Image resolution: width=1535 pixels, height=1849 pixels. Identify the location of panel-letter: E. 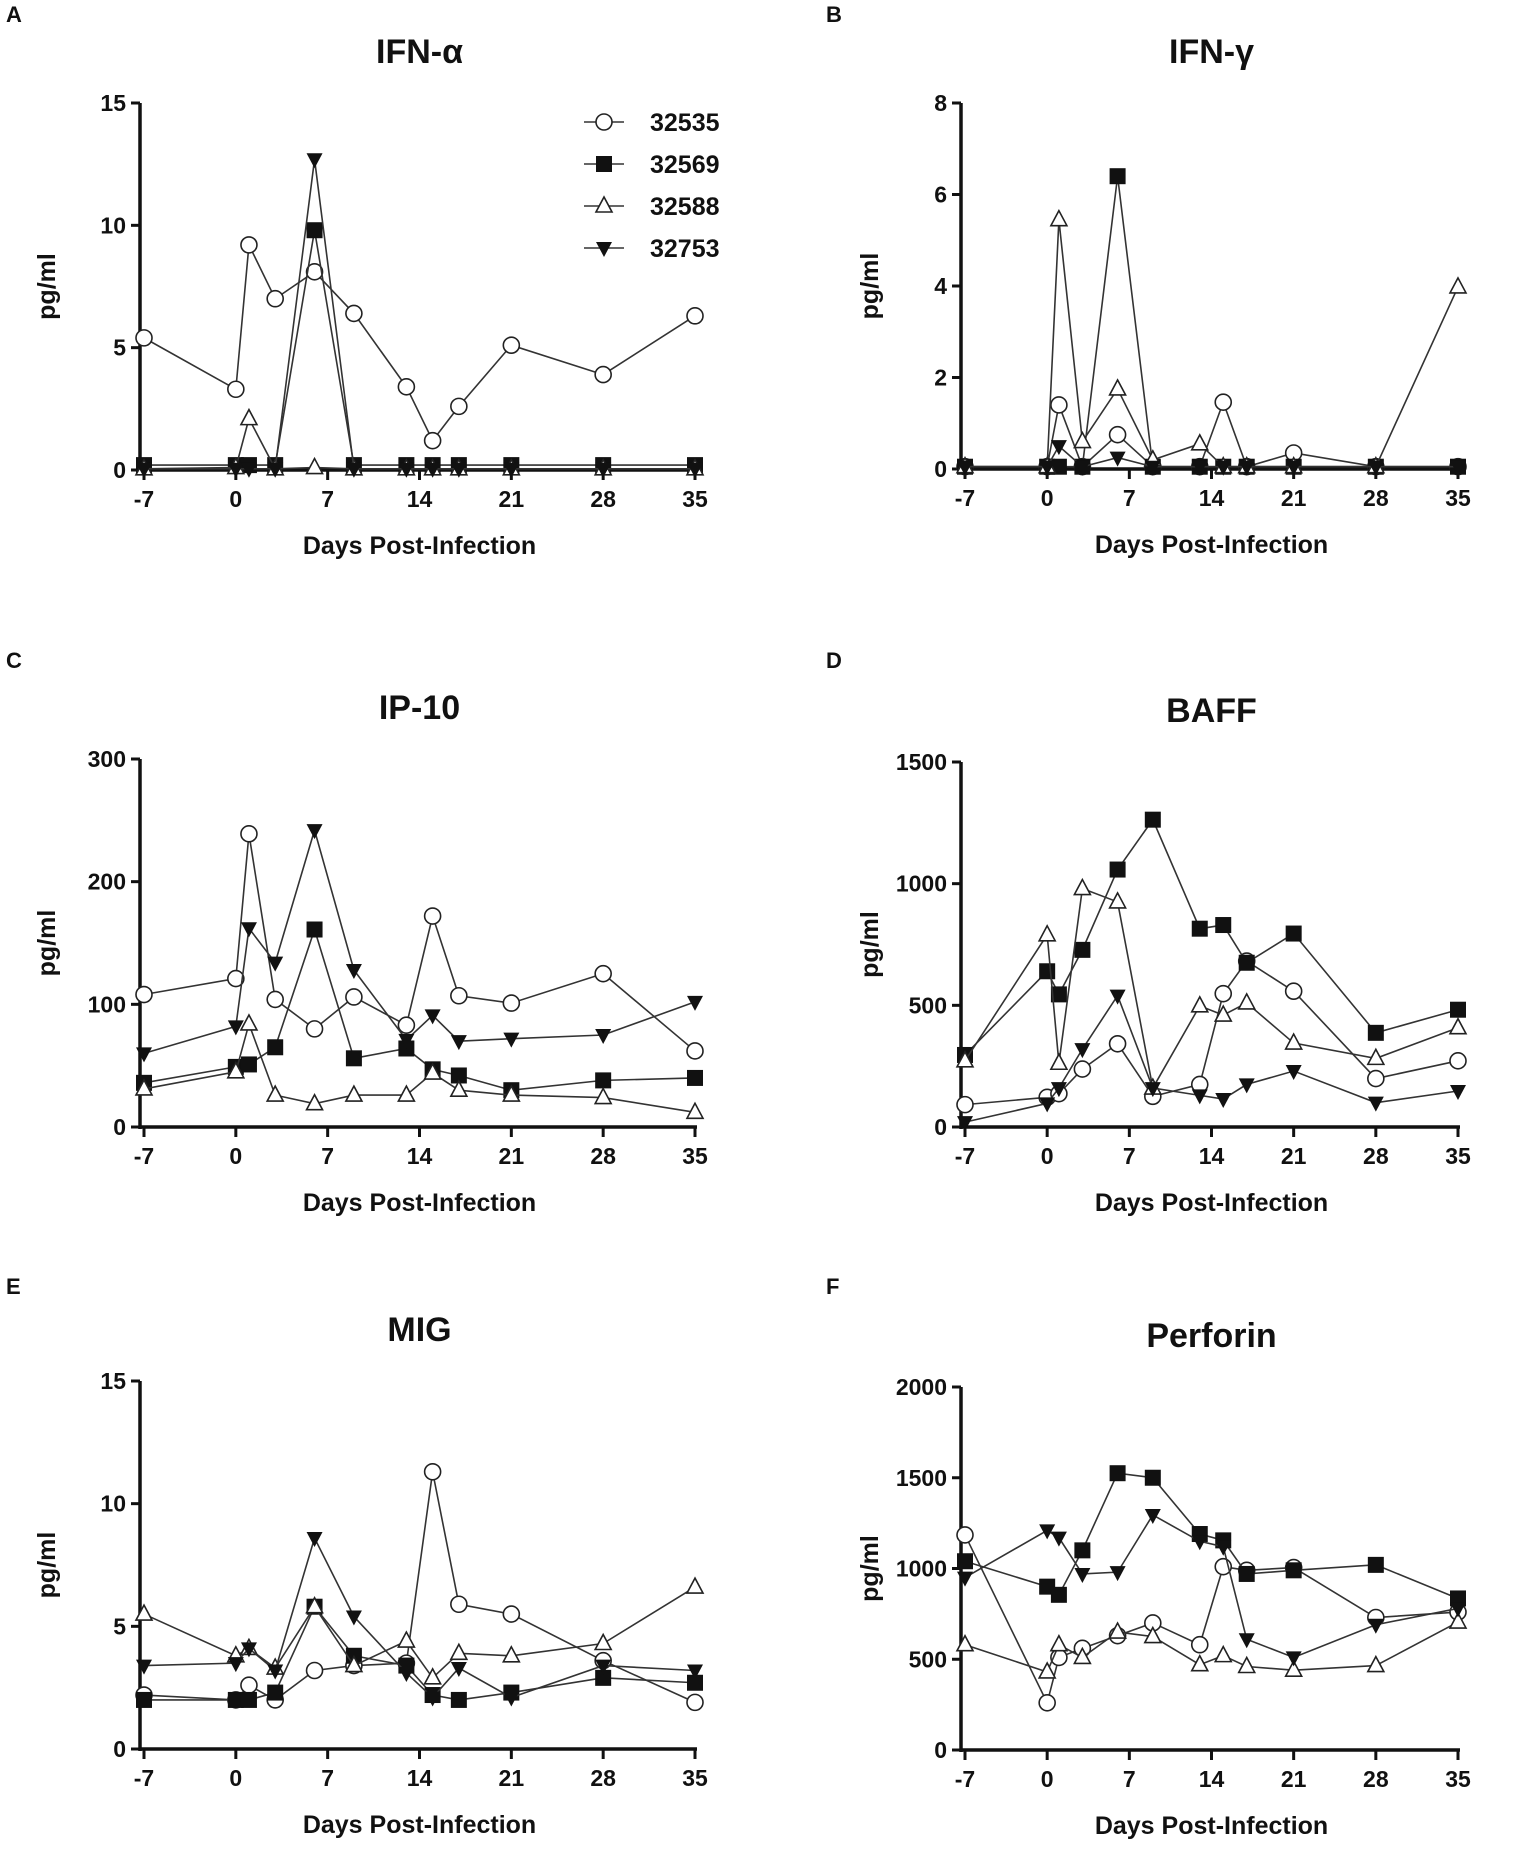
(13, 1286).